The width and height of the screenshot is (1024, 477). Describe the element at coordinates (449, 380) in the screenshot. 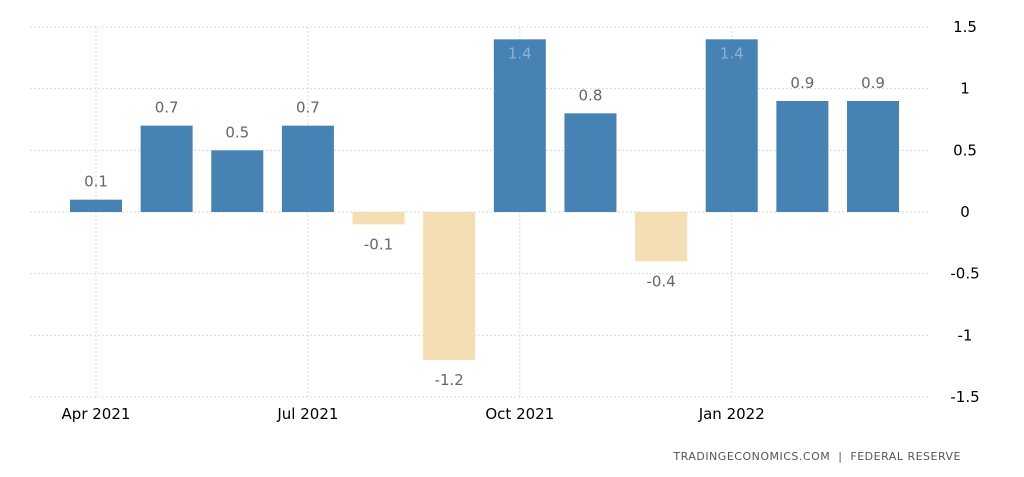

I see `data-label: -1.2` at that location.